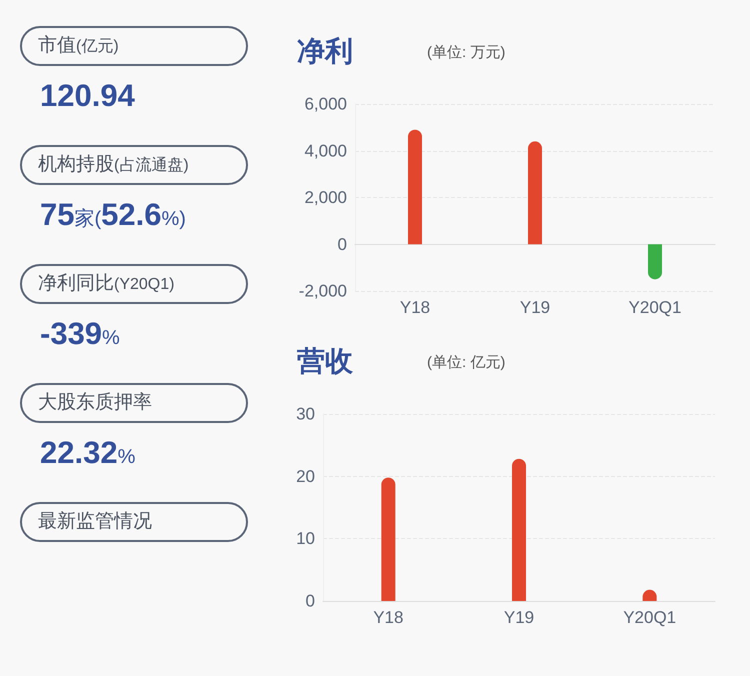  Describe the element at coordinates (305, 476) in the screenshot. I see `y-tick-label: 20` at that location.